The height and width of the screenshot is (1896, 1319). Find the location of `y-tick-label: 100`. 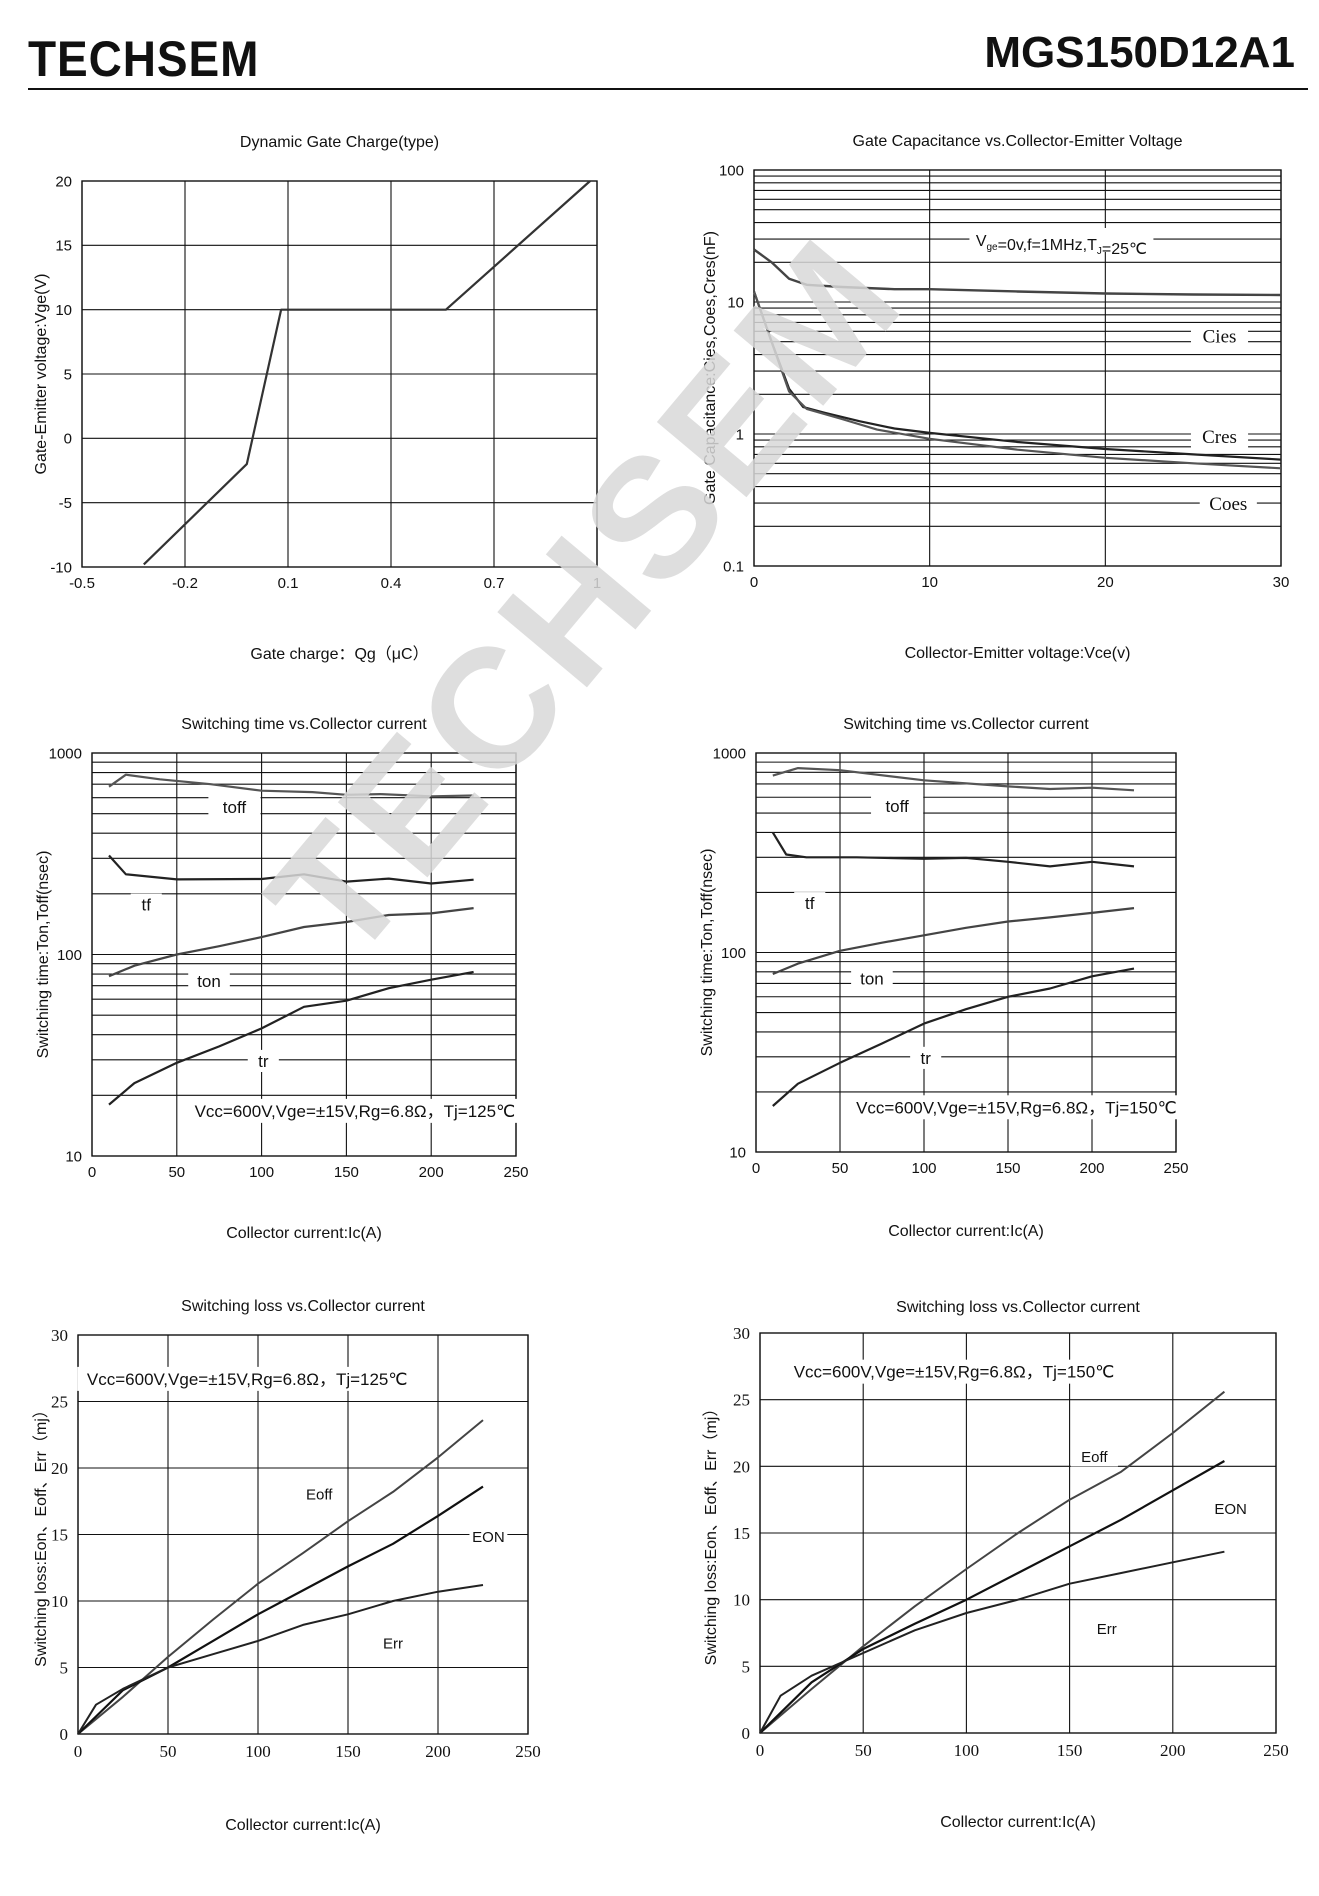

y-tick-label: 100 is located at coordinates (733, 953).